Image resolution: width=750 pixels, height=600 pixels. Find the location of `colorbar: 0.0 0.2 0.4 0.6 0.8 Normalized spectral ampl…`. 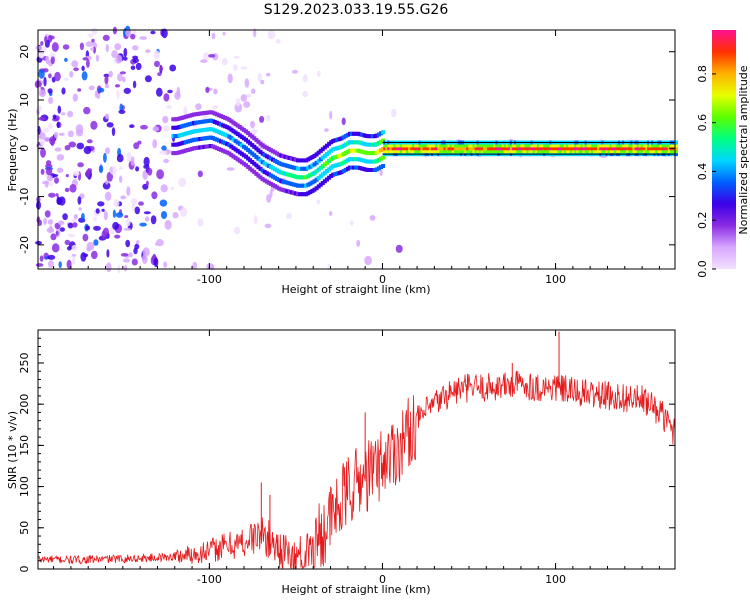

colorbar: 0.0 0.2 0.4 0.6 0.8 Normalized spectral ampl… is located at coordinates (723, 154).